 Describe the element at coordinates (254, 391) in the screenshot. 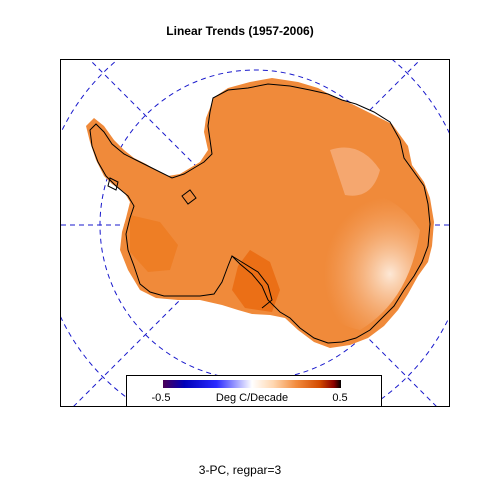

I see `color-legend: -0.5 Deg C/Decade 0.5` at that location.